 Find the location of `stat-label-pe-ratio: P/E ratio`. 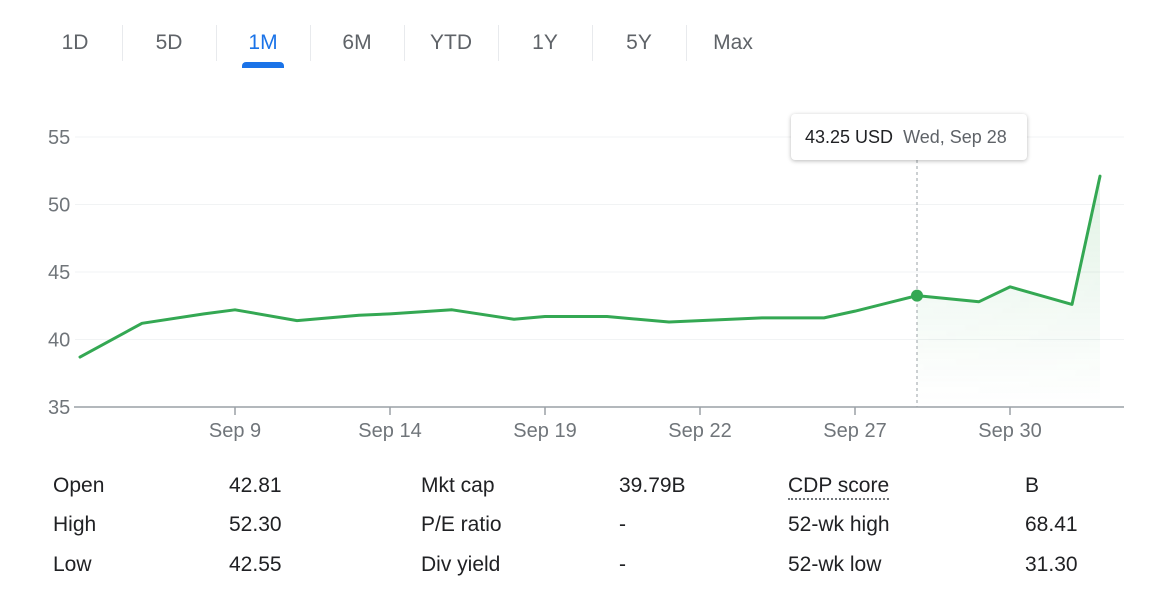

stat-label-pe-ratio: P/E ratio is located at coordinates (461, 524).